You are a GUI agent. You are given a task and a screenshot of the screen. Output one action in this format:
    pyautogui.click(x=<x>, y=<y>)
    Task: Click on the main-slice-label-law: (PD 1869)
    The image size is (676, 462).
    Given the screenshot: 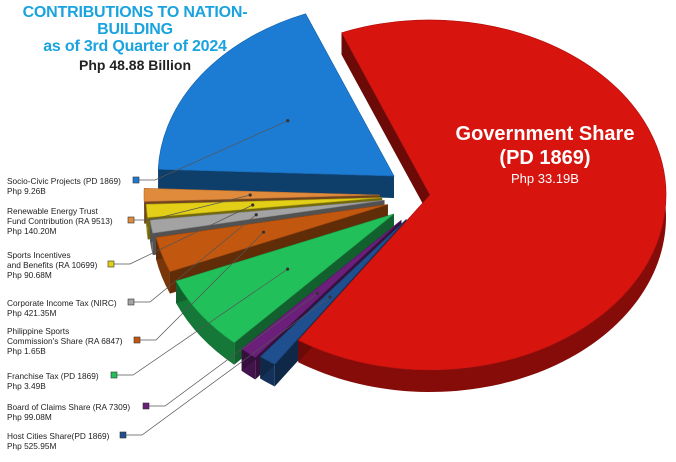 What is the action you would take?
    pyautogui.click(x=544, y=158)
    